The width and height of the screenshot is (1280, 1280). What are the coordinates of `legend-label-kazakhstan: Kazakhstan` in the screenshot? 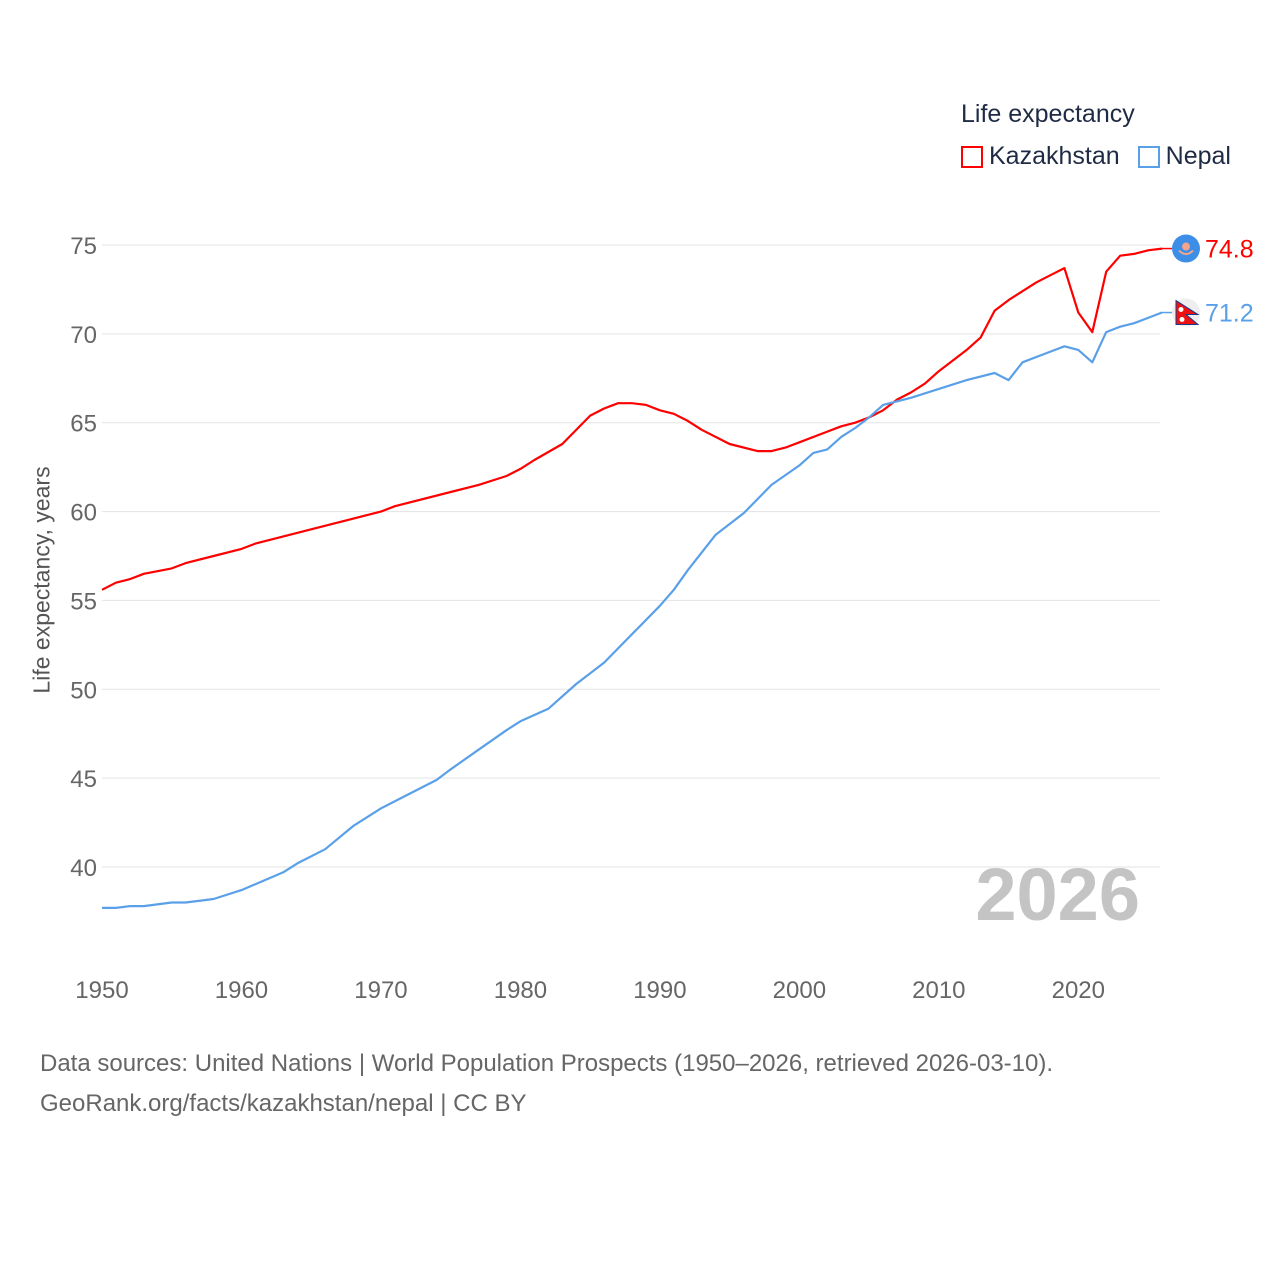 It's located at (1054, 156).